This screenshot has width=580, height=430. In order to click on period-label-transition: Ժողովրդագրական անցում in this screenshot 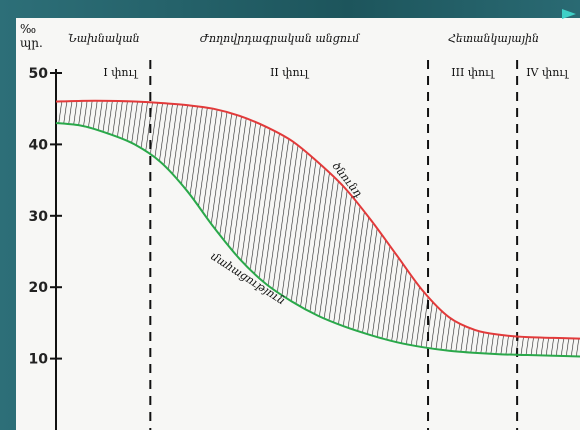, I will do `click(280, 38)`.